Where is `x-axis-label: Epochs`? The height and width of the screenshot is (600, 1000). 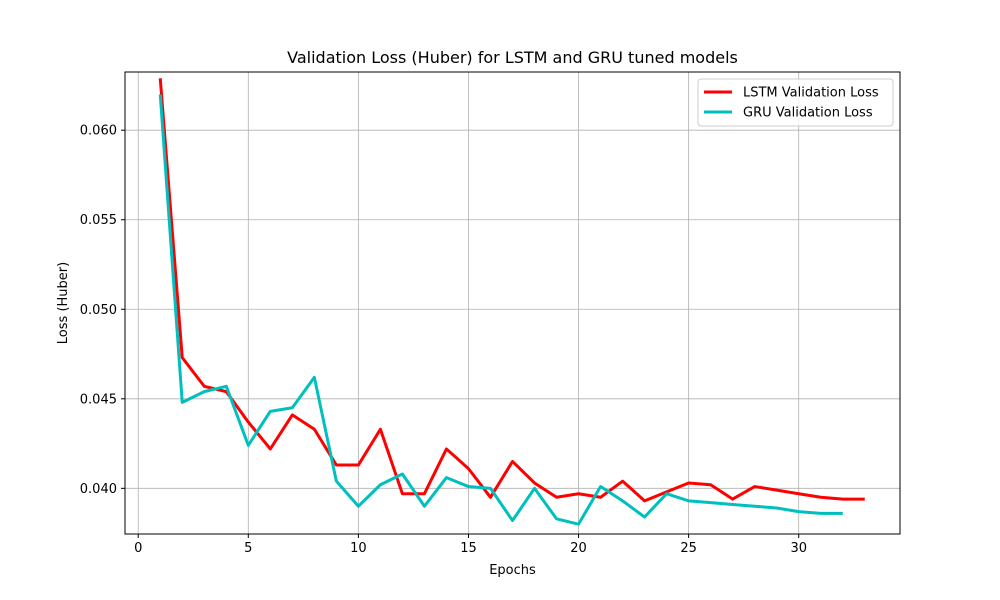
x-axis-label: Epochs is located at coordinates (512, 570).